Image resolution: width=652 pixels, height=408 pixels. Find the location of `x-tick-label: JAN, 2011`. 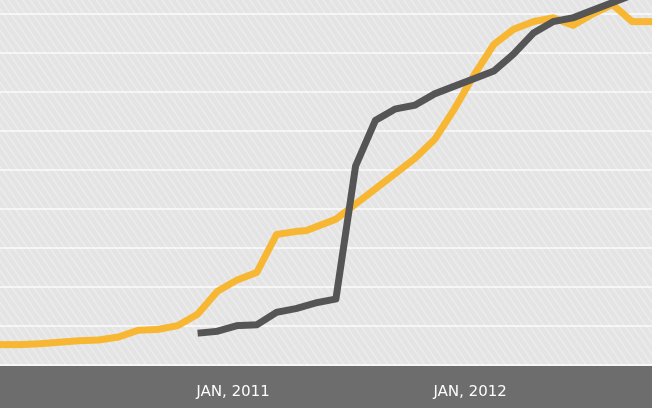

x-tick-label: JAN, 2011 is located at coordinates (232, 391).